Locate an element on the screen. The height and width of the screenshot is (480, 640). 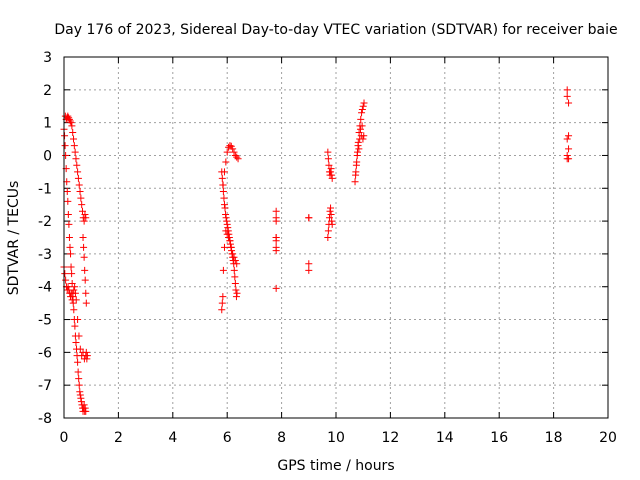
x-tick-label: 16 is located at coordinates (499, 438).